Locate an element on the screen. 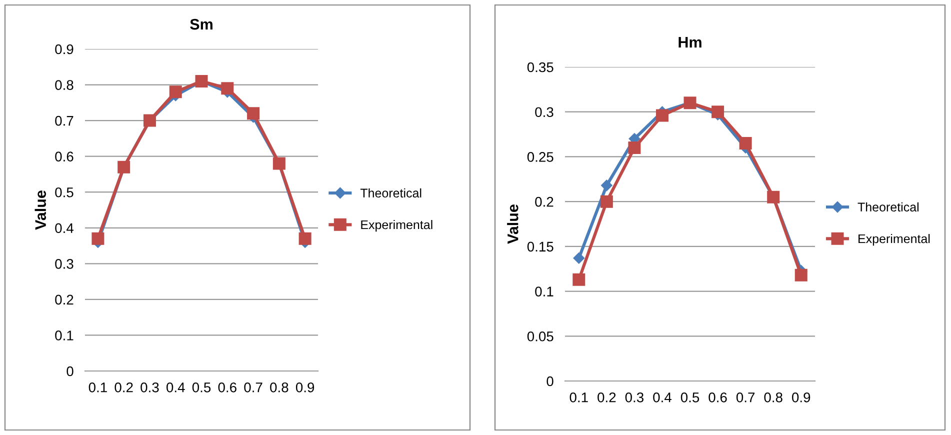 This screenshot has height=435, width=951. y-tick-label: 0.35 is located at coordinates (540, 67).